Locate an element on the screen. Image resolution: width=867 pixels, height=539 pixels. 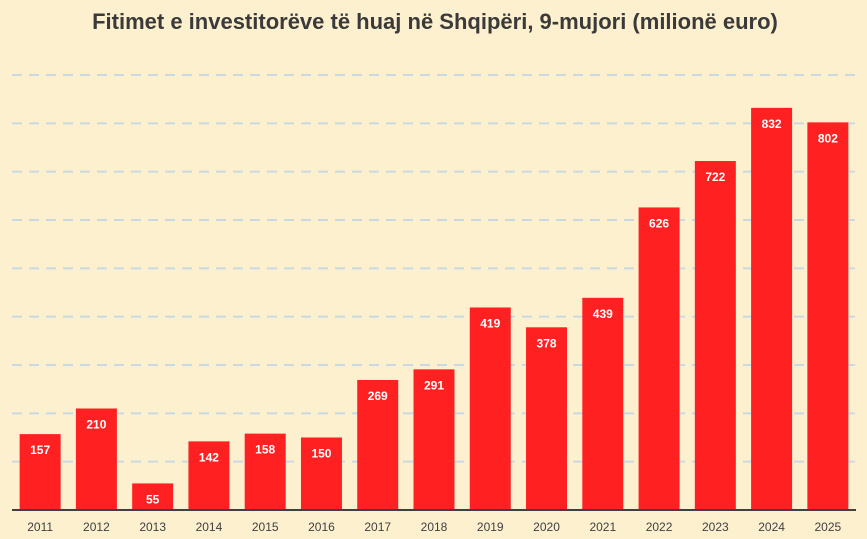
bar-2020 is located at coordinates (547, 418).